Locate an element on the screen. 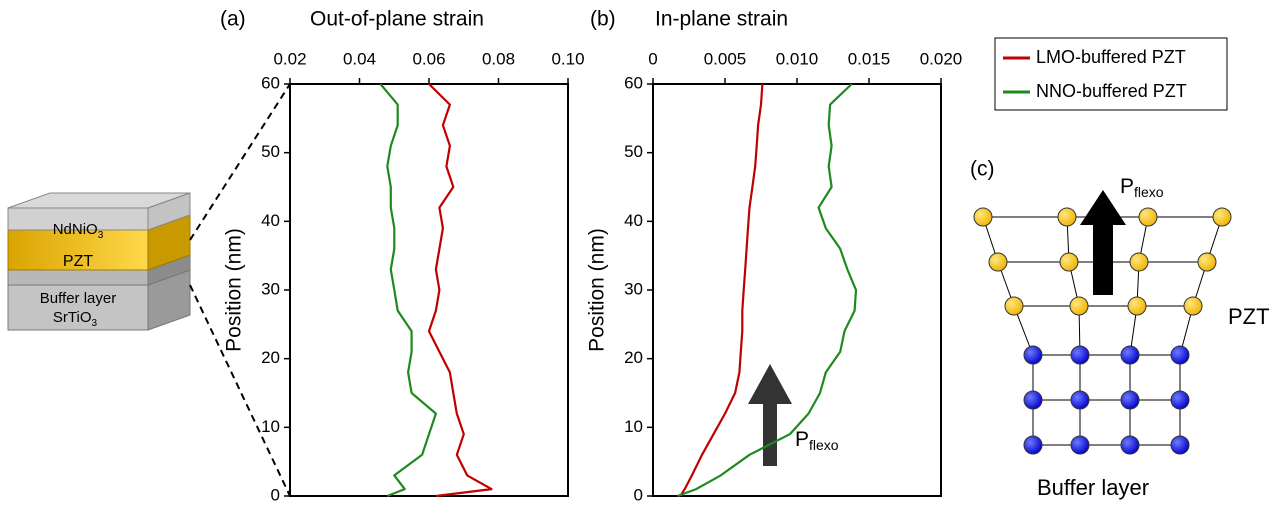 The height and width of the screenshot is (511, 1288). legend-label: LMO-buffered PZT is located at coordinates (1111, 57).